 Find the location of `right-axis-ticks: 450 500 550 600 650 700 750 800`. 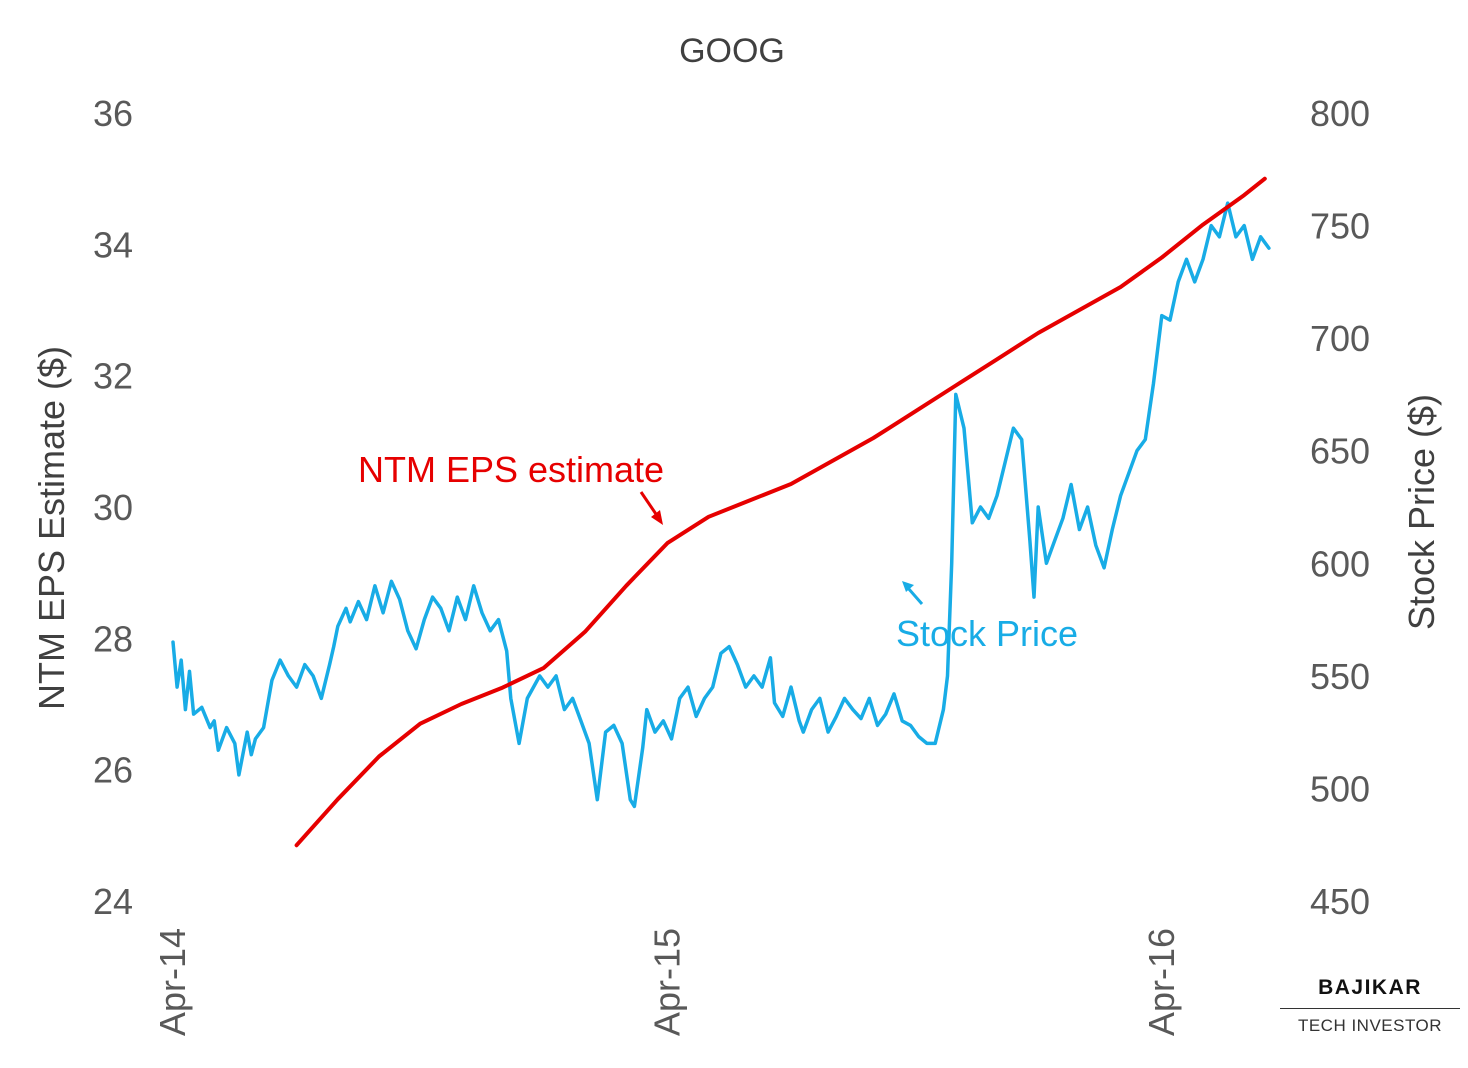

right-axis-ticks: 450 500 550 600 650 700 750 800 is located at coordinates (1340, 507).